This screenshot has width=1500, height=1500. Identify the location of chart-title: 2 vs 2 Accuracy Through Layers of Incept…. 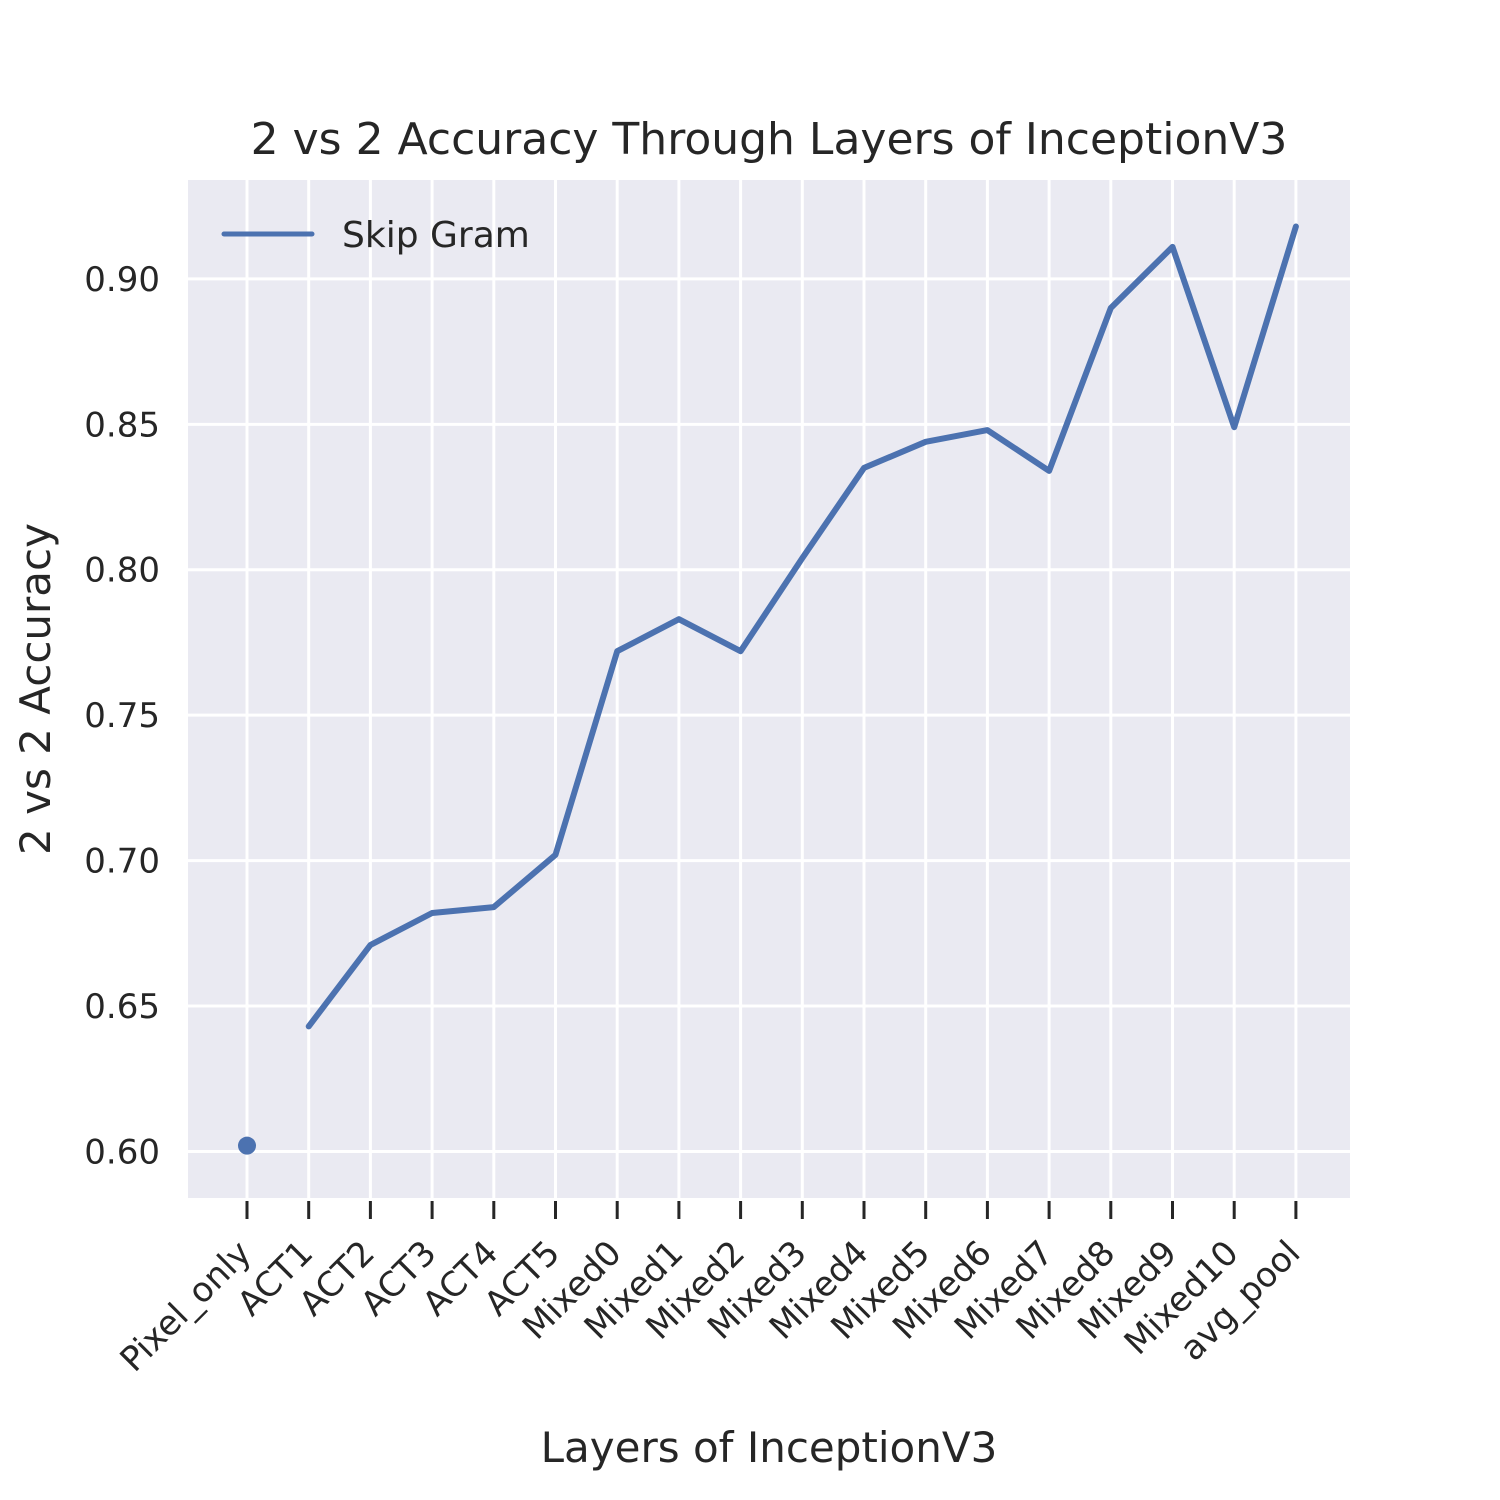
(769, 139).